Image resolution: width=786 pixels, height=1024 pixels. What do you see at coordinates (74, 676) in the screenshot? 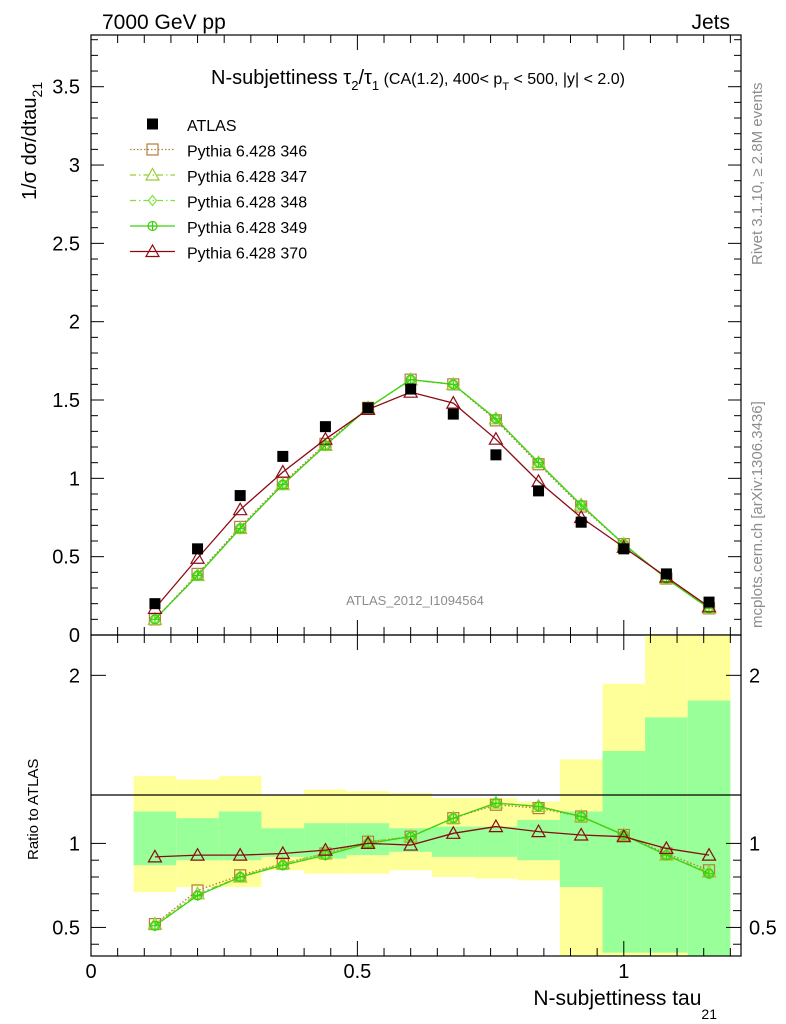
I see `ratio-y-tick-label-left: 2` at bounding box center [74, 676].